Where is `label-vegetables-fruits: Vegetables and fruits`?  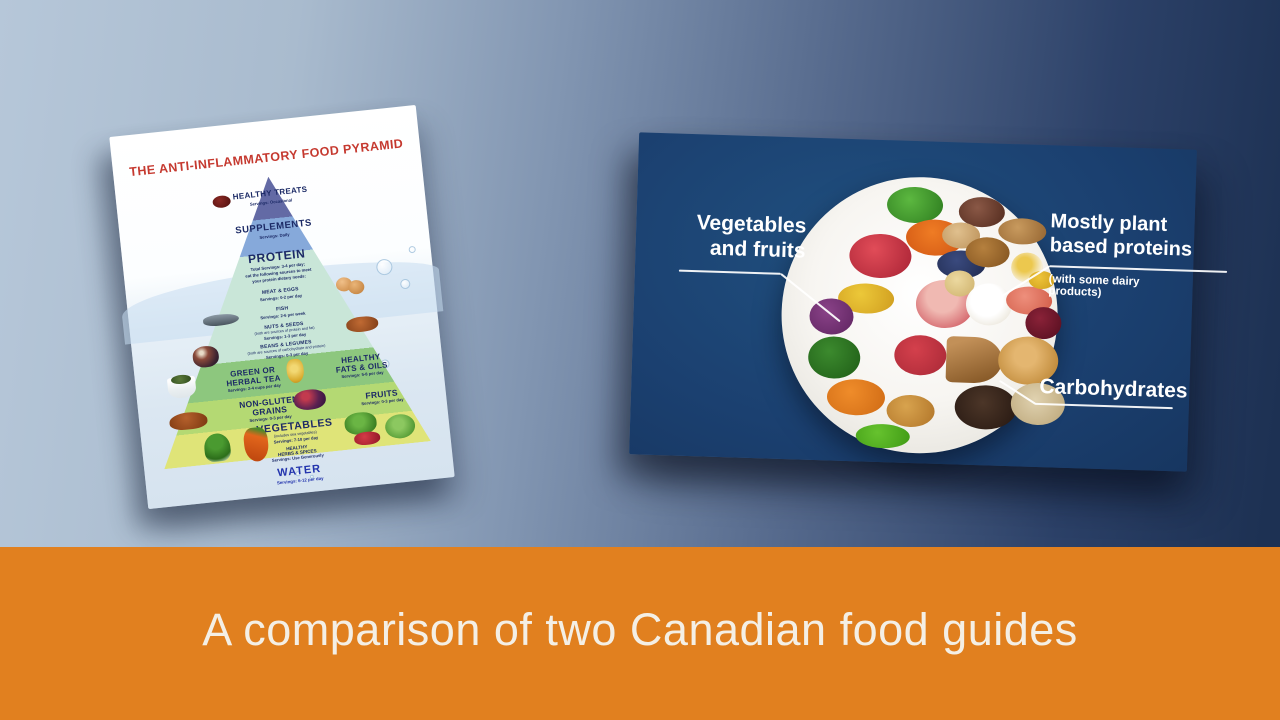
label-vegetables-fruits: Vegetables and fruits is located at coordinates (729, 236).